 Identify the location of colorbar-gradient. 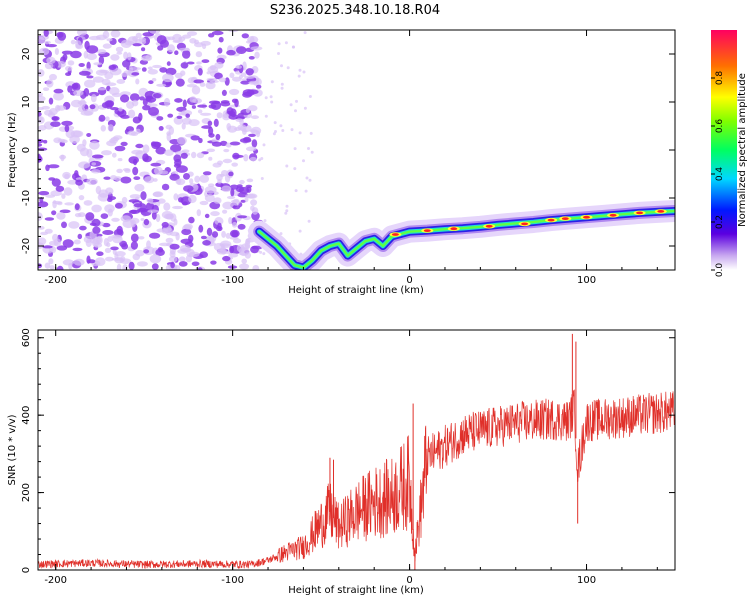
(724, 150).